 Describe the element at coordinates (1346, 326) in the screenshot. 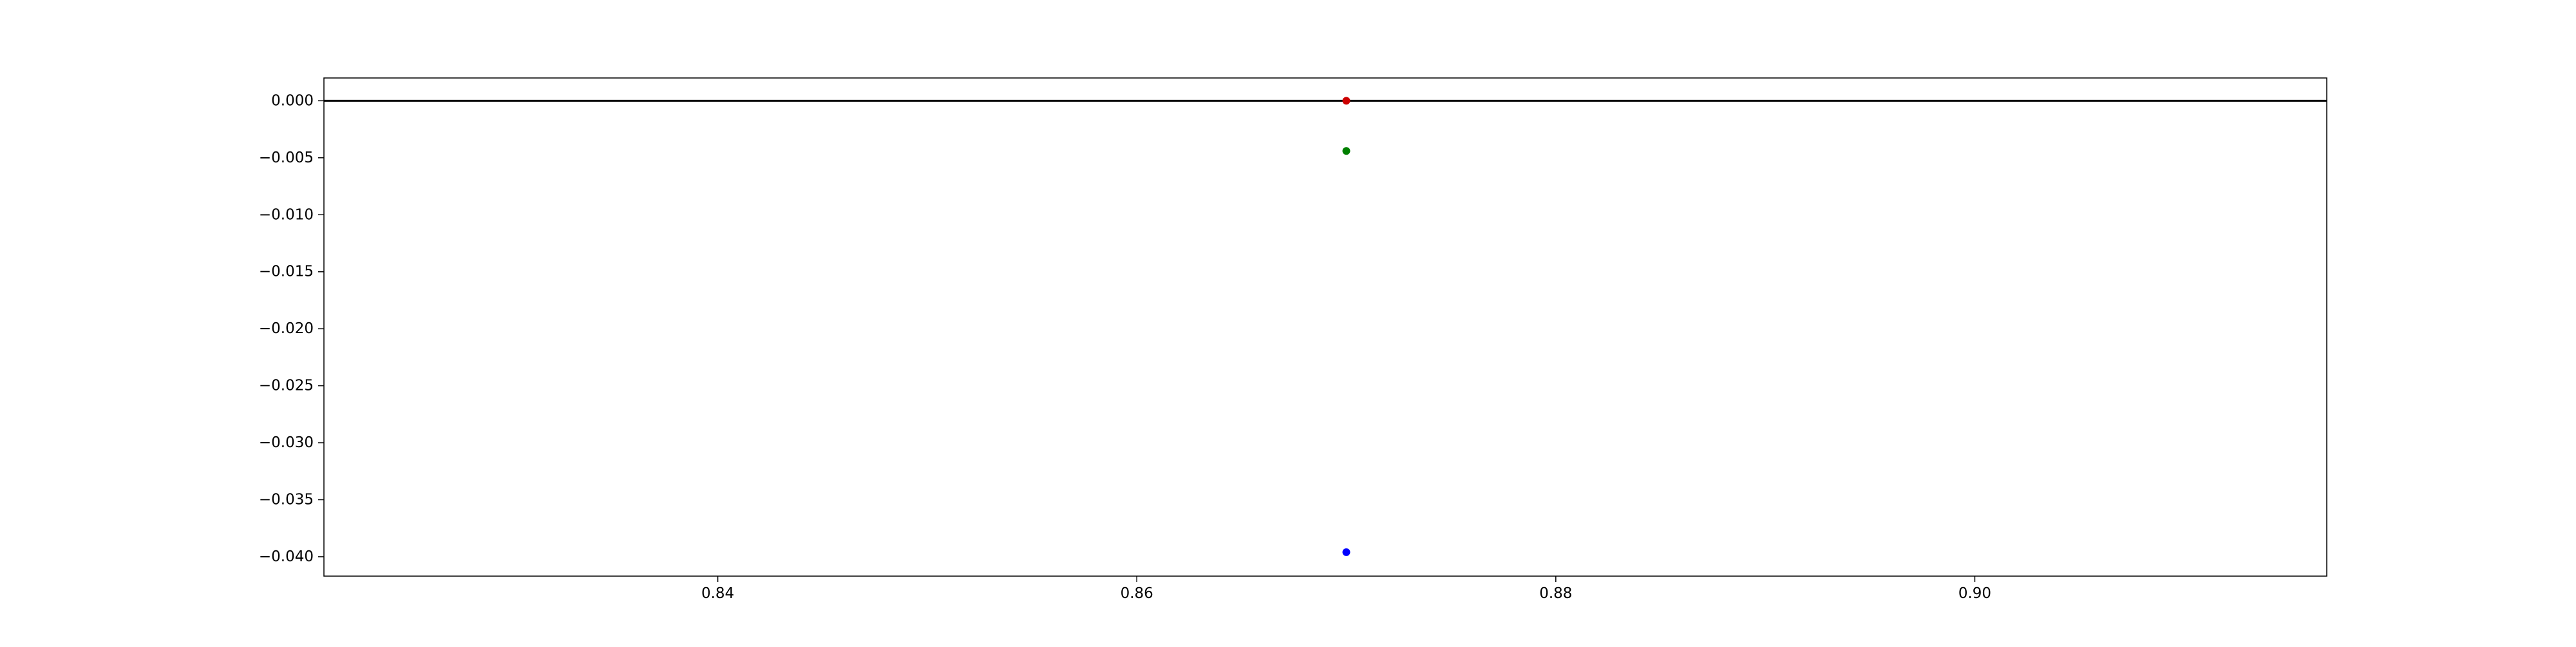

I see `data-points` at that location.